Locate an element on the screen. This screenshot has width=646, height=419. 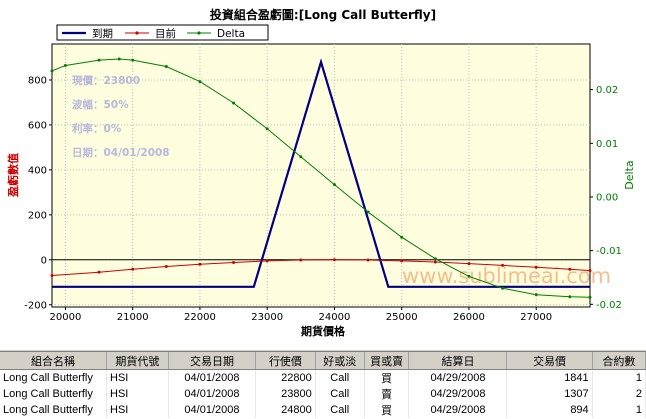
column-header: 交易日期 is located at coordinates (212, 361).